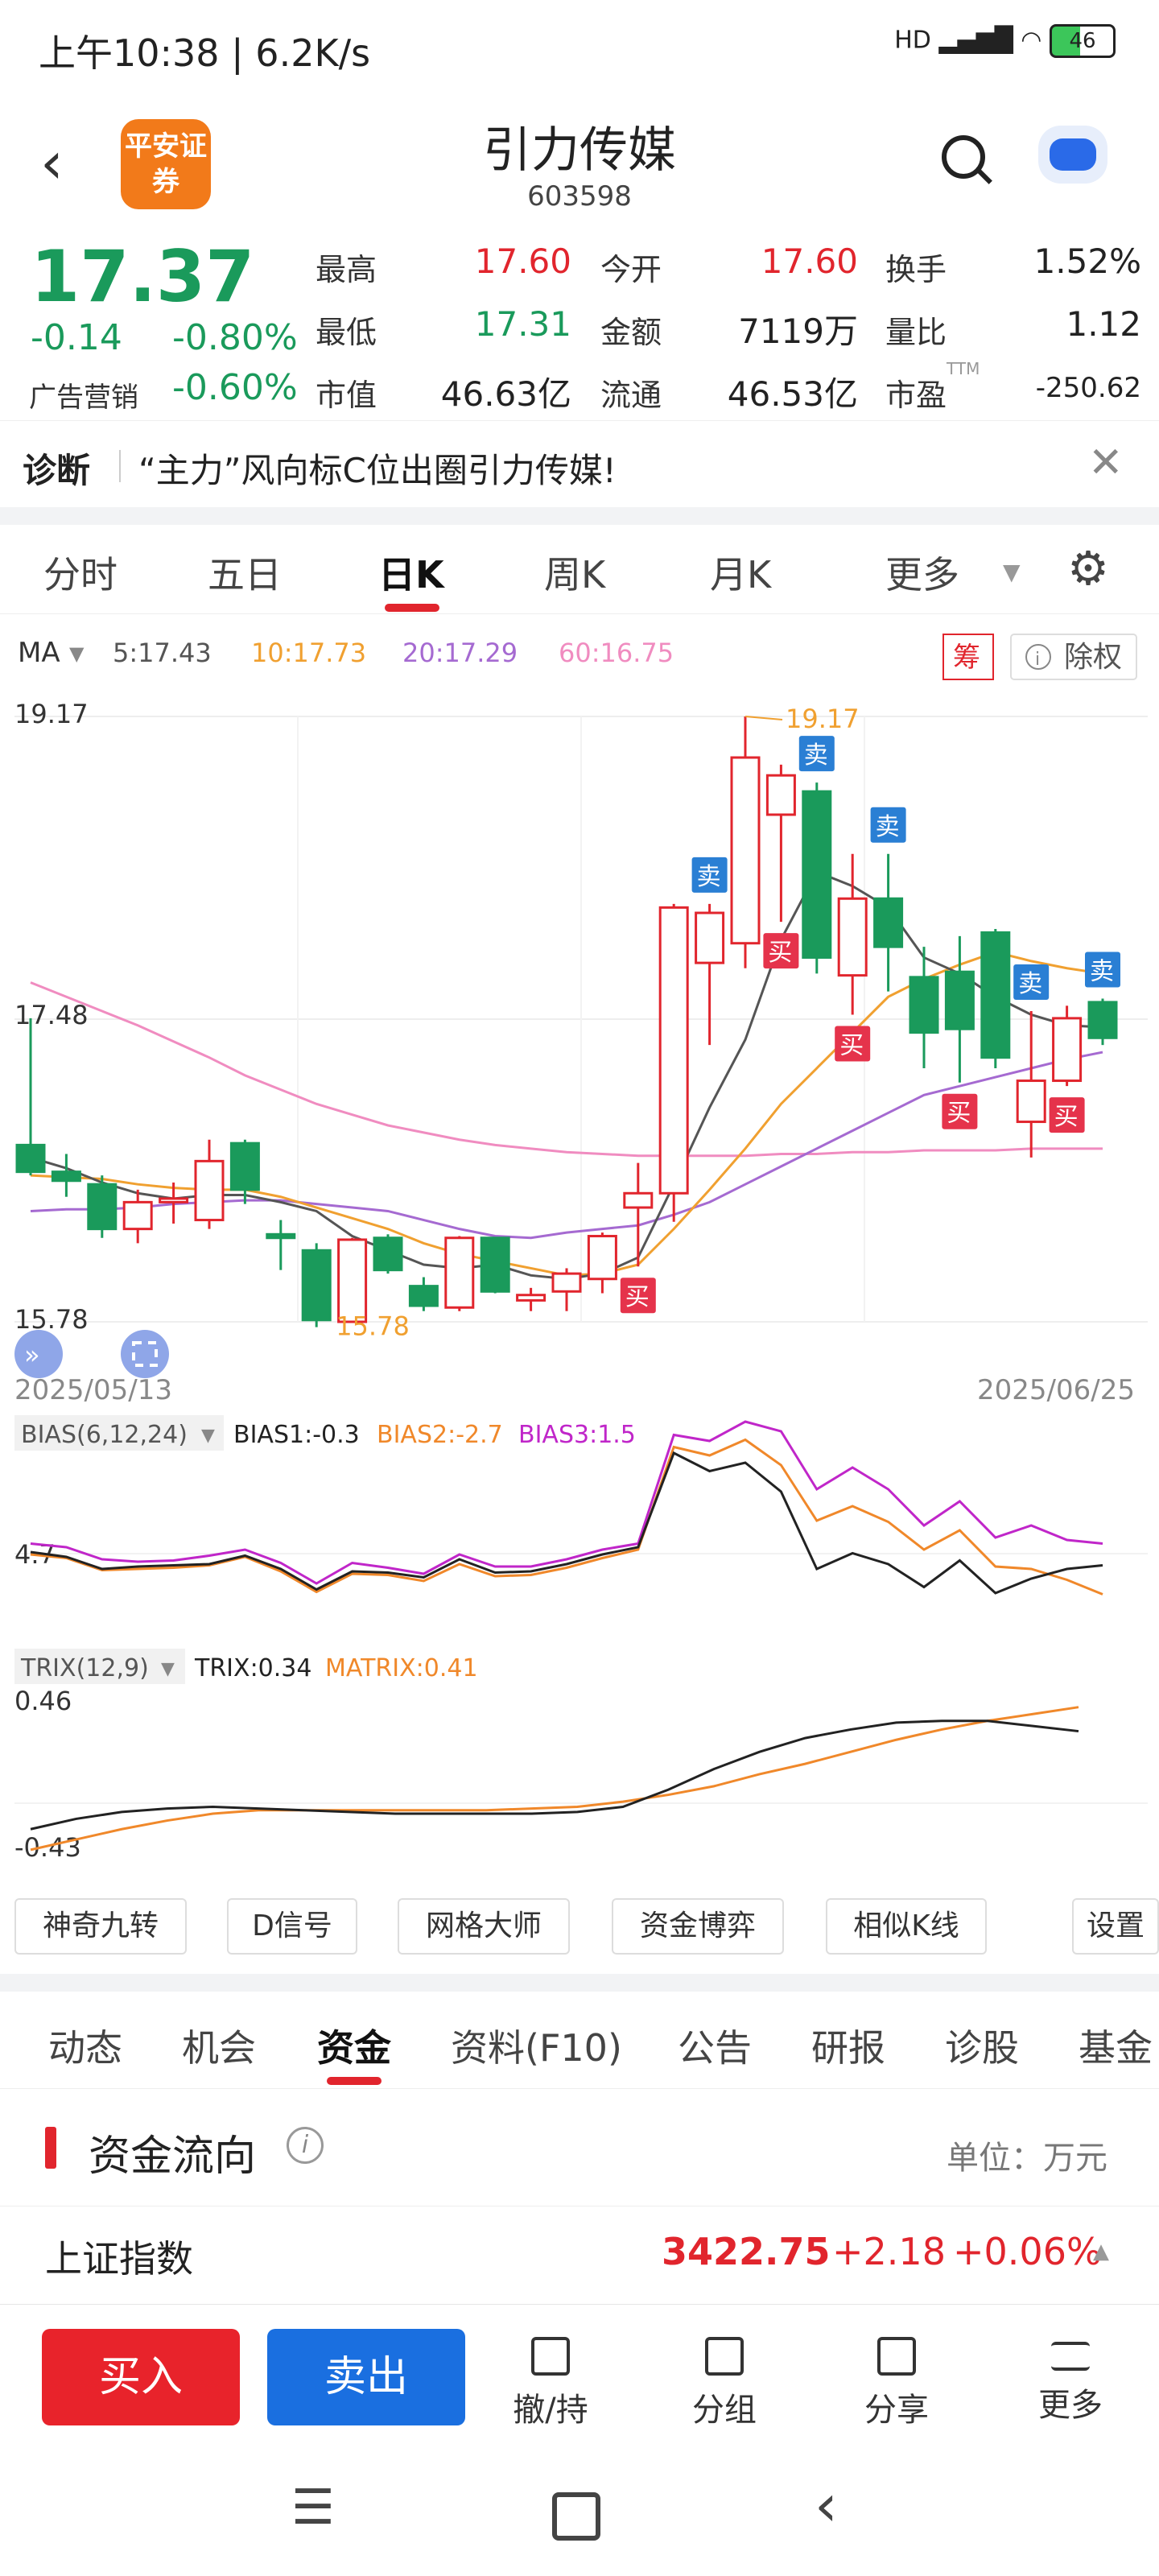  I want to click on y-mid-label: 17.48, so click(51, 1015).